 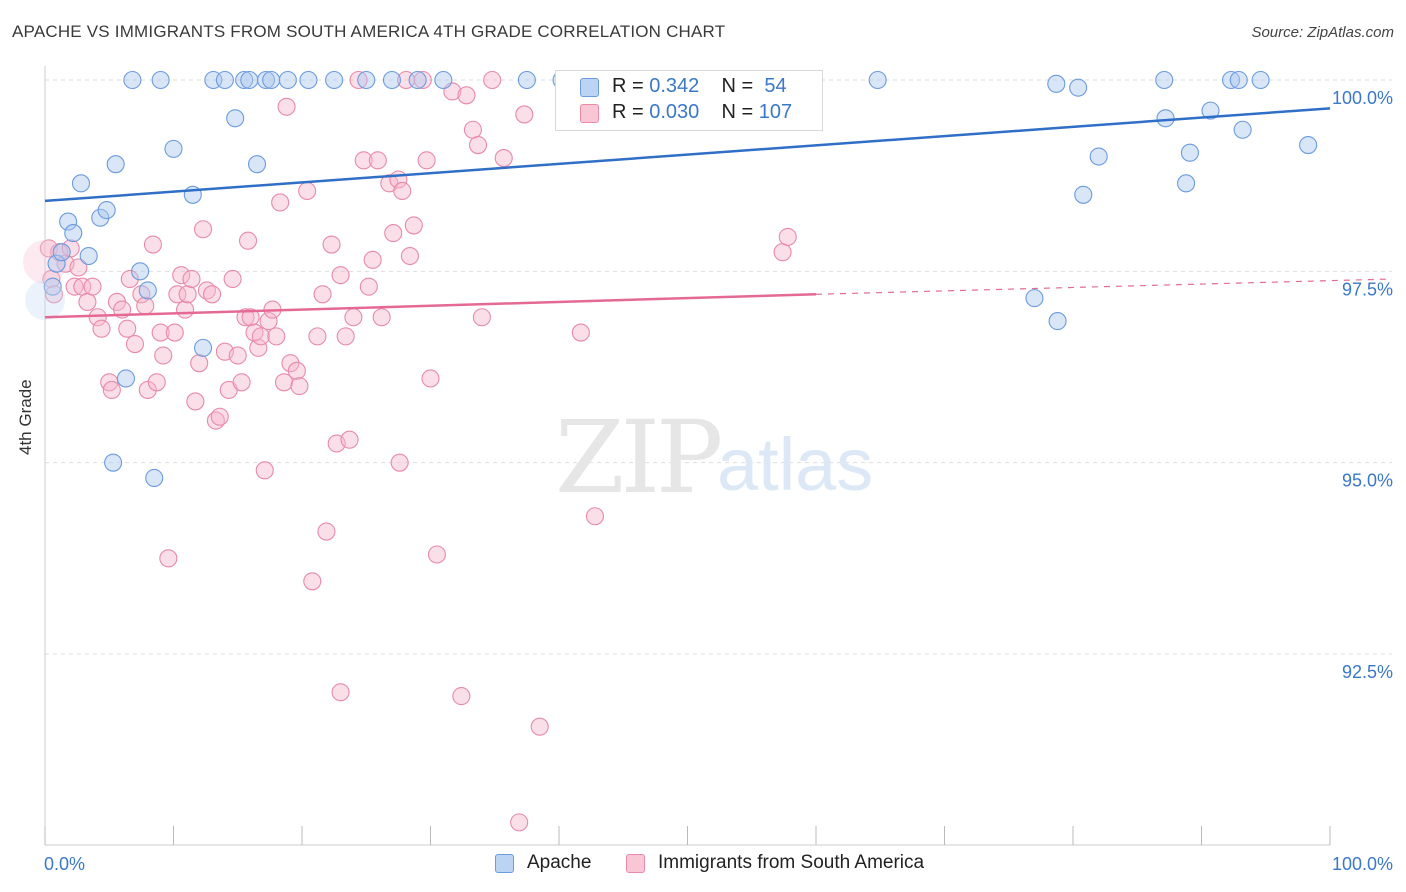 I want to click on y-tick-label: 97.5%, so click(x=1367, y=289).